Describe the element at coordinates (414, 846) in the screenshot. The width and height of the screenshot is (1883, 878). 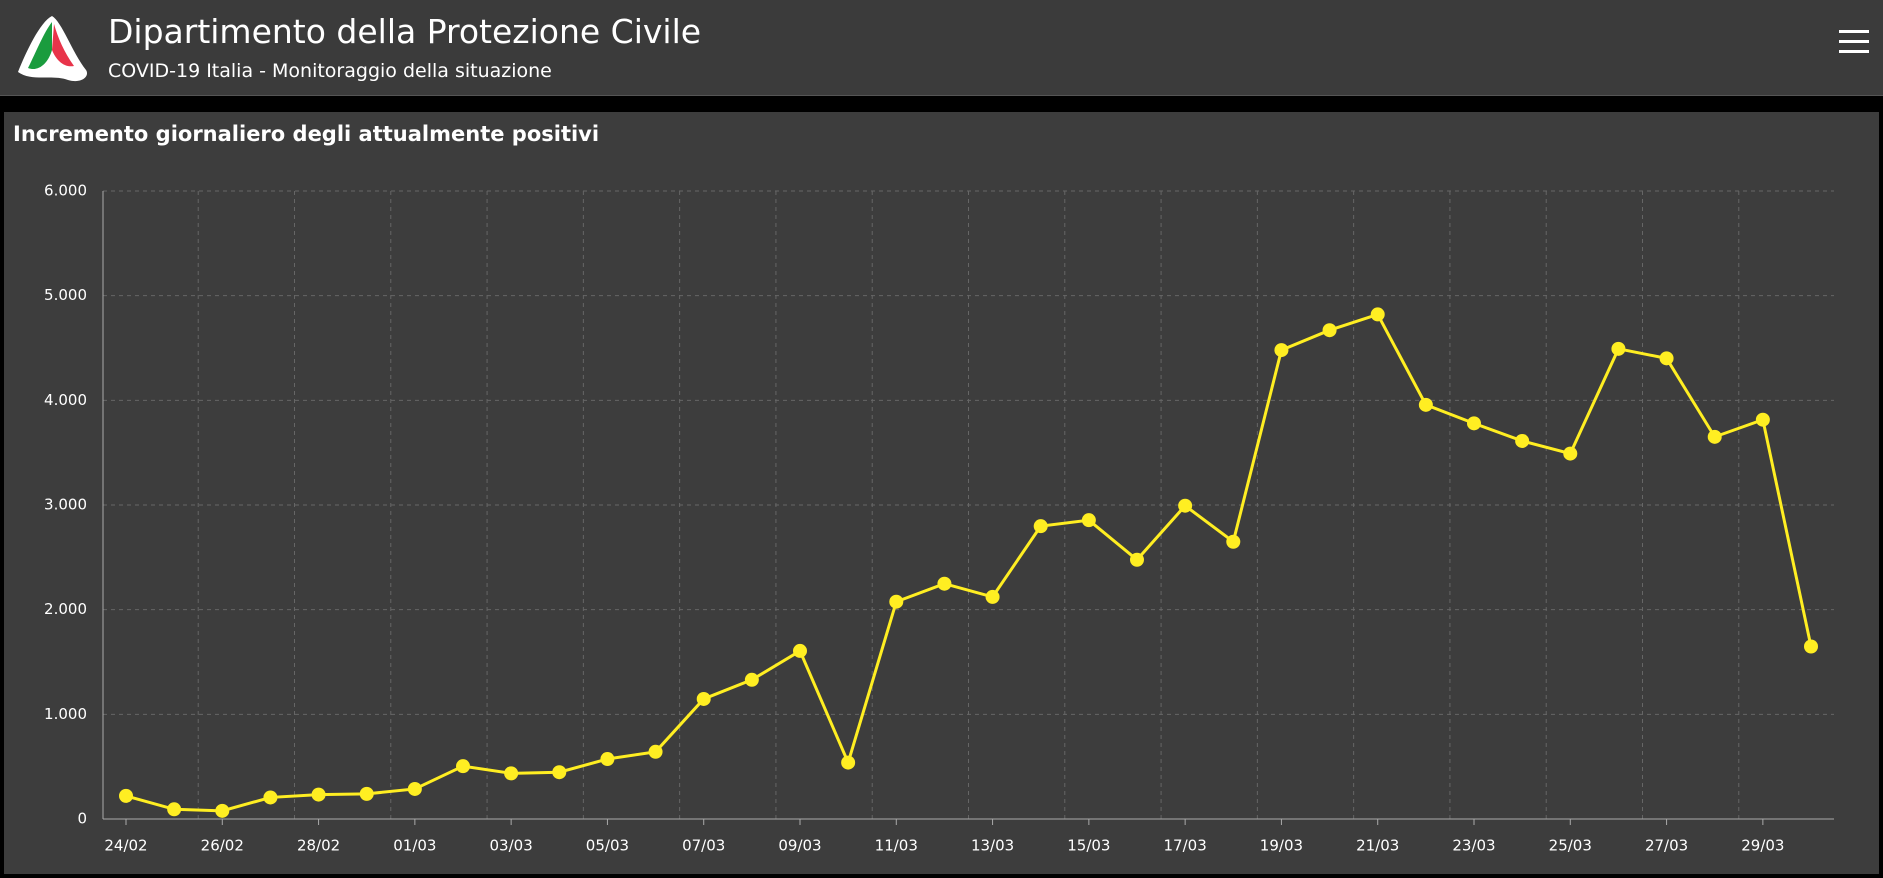
I see `x-tick-label: 01/03` at that location.